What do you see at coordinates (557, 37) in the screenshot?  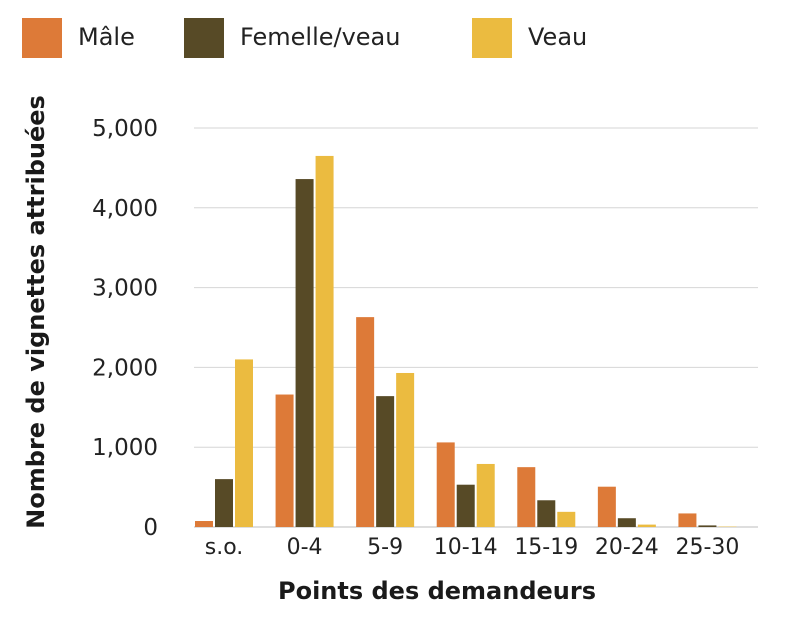 I see `legend-label-2: Veau` at bounding box center [557, 37].